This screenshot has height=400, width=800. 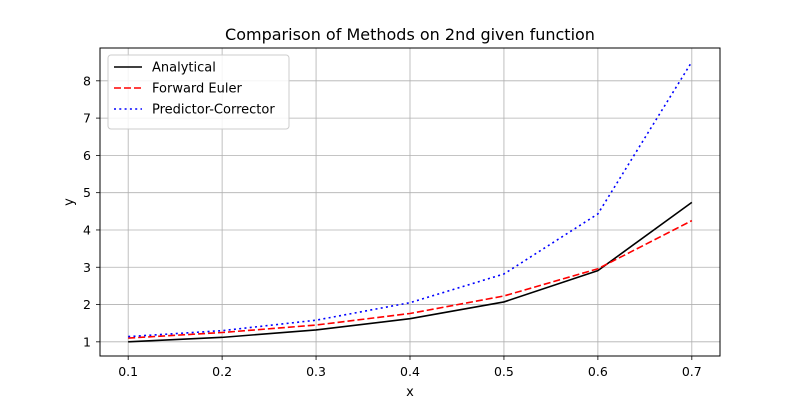 I want to click on legend-label: Forward Euler, so click(x=197, y=89).